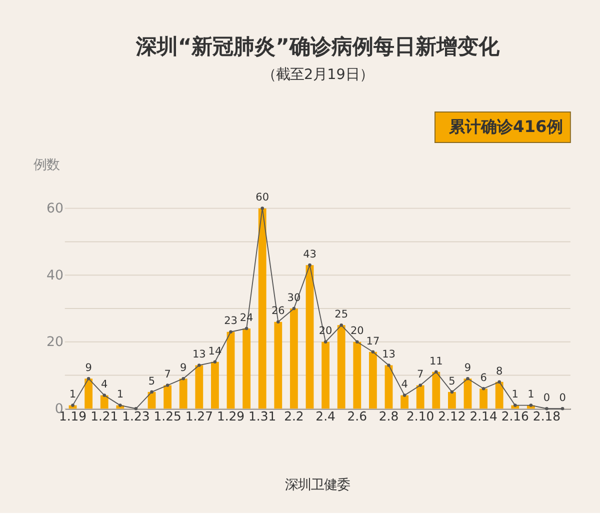 This screenshot has width=600, height=523. What do you see at coordinates (231, 321) in the screenshot?
I see `data-label: 23` at bounding box center [231, 321].